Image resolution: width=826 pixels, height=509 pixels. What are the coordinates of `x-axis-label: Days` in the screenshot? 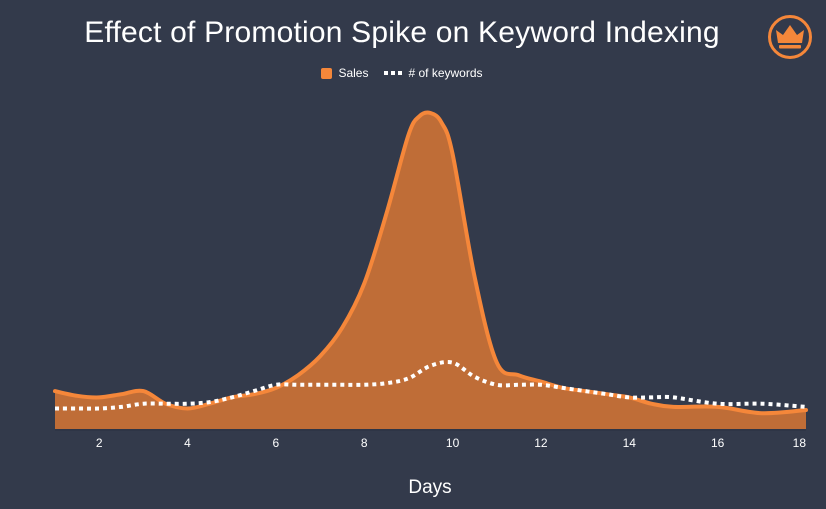 It's located at (430, 487).